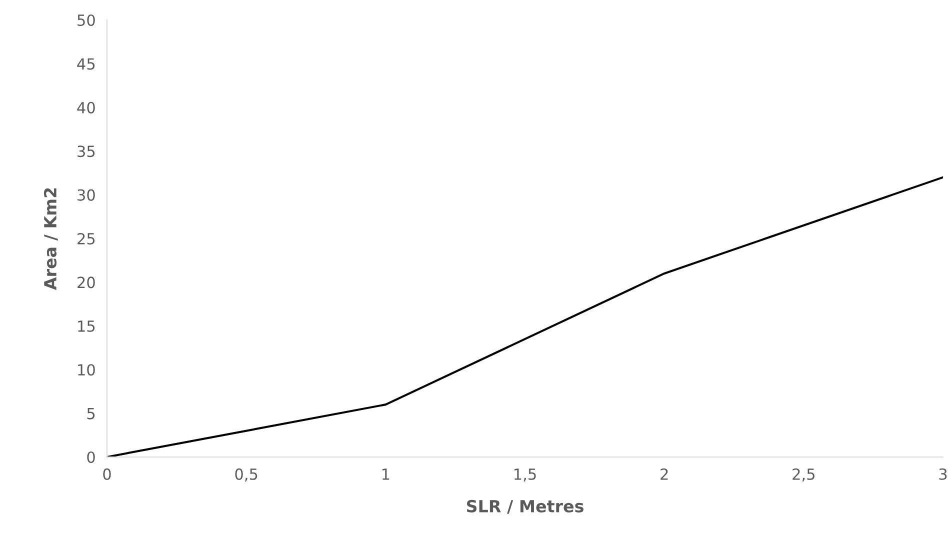  Describe the element at coordinates (86, 152) in the screenshot. I see `y-tick-label: 35` at that location.